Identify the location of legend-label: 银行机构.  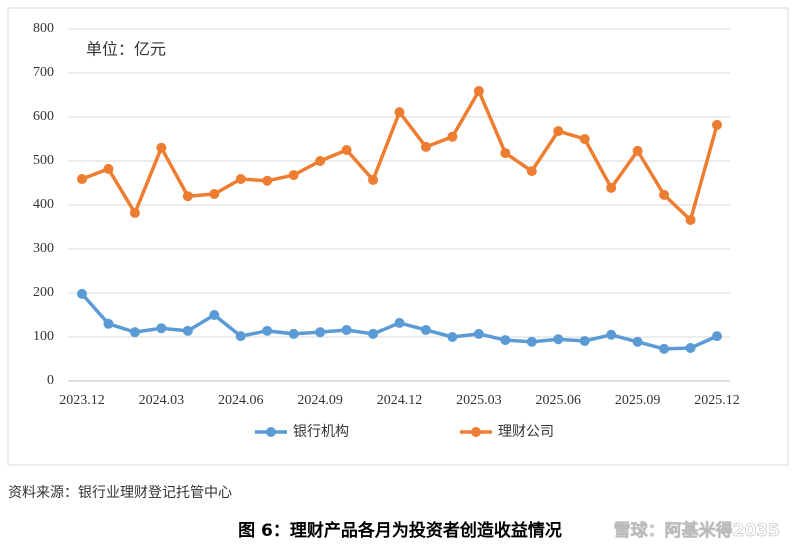
(321, 432).